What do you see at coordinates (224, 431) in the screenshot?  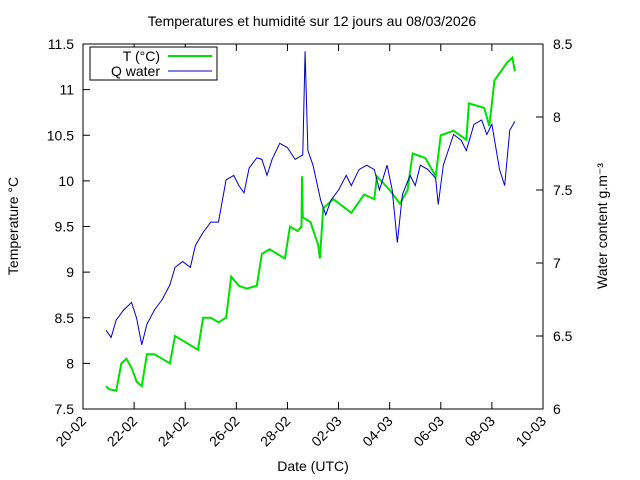 I see `x-tick-label: 26-02` at bounding box center [224, 431].